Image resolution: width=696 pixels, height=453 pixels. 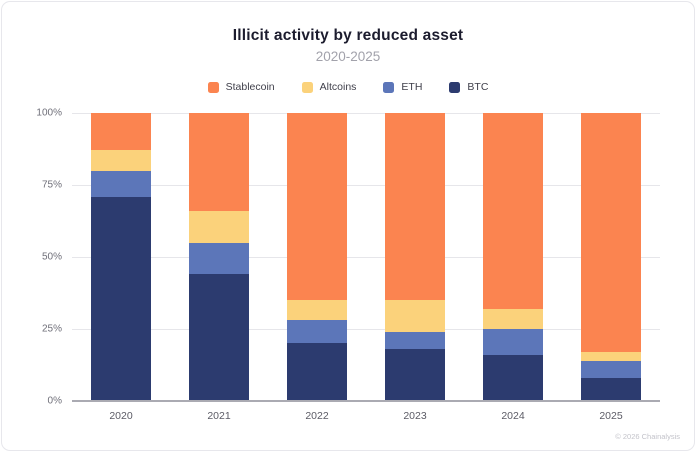 What do you see at coordinates (51, 185) in the screenshot?
I see `y-tick-label: 75%` at bounding box center [51, 185].